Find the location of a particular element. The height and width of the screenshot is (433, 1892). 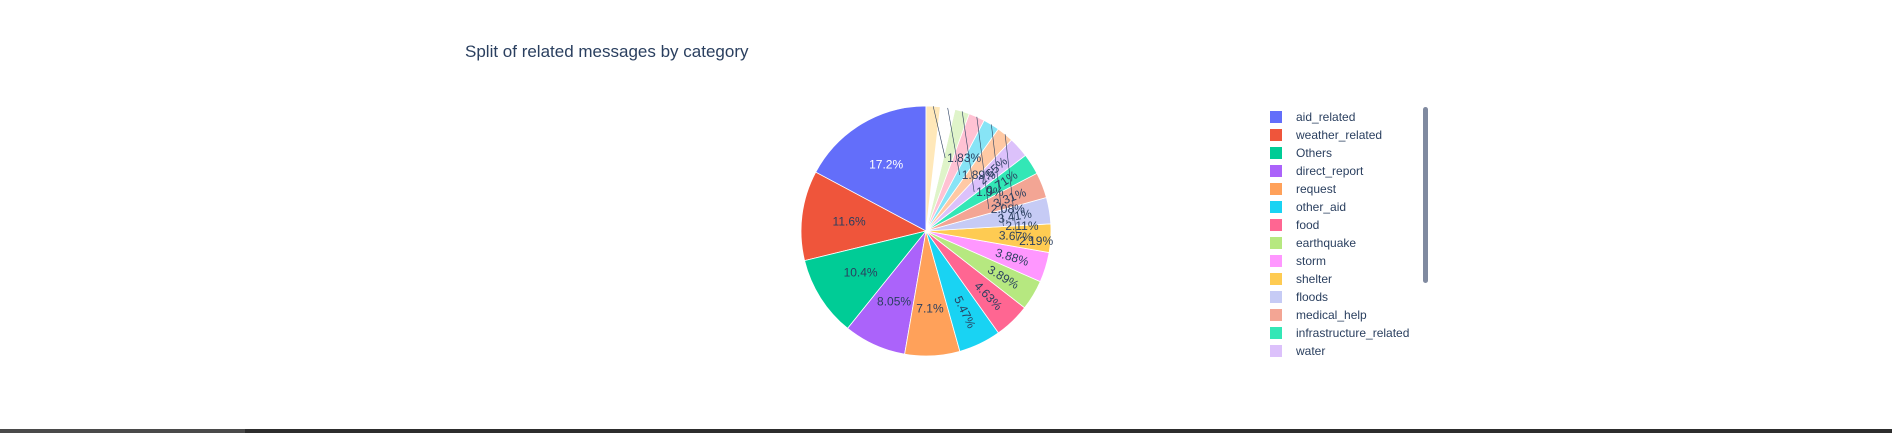

legend-label: food is located at coordinates (1307, 225).